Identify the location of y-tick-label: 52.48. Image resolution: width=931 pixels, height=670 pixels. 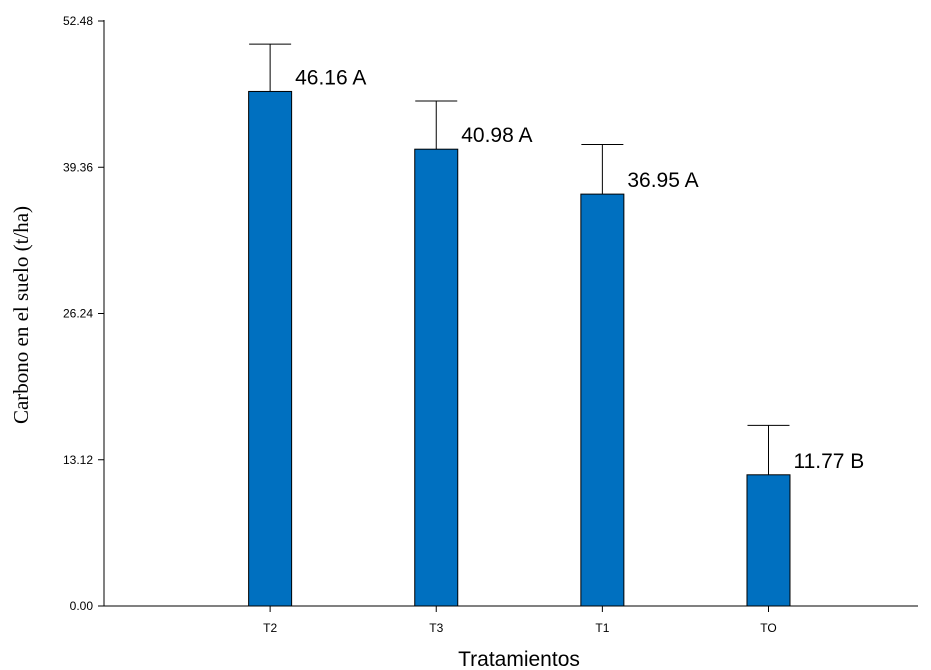
(78, 21).